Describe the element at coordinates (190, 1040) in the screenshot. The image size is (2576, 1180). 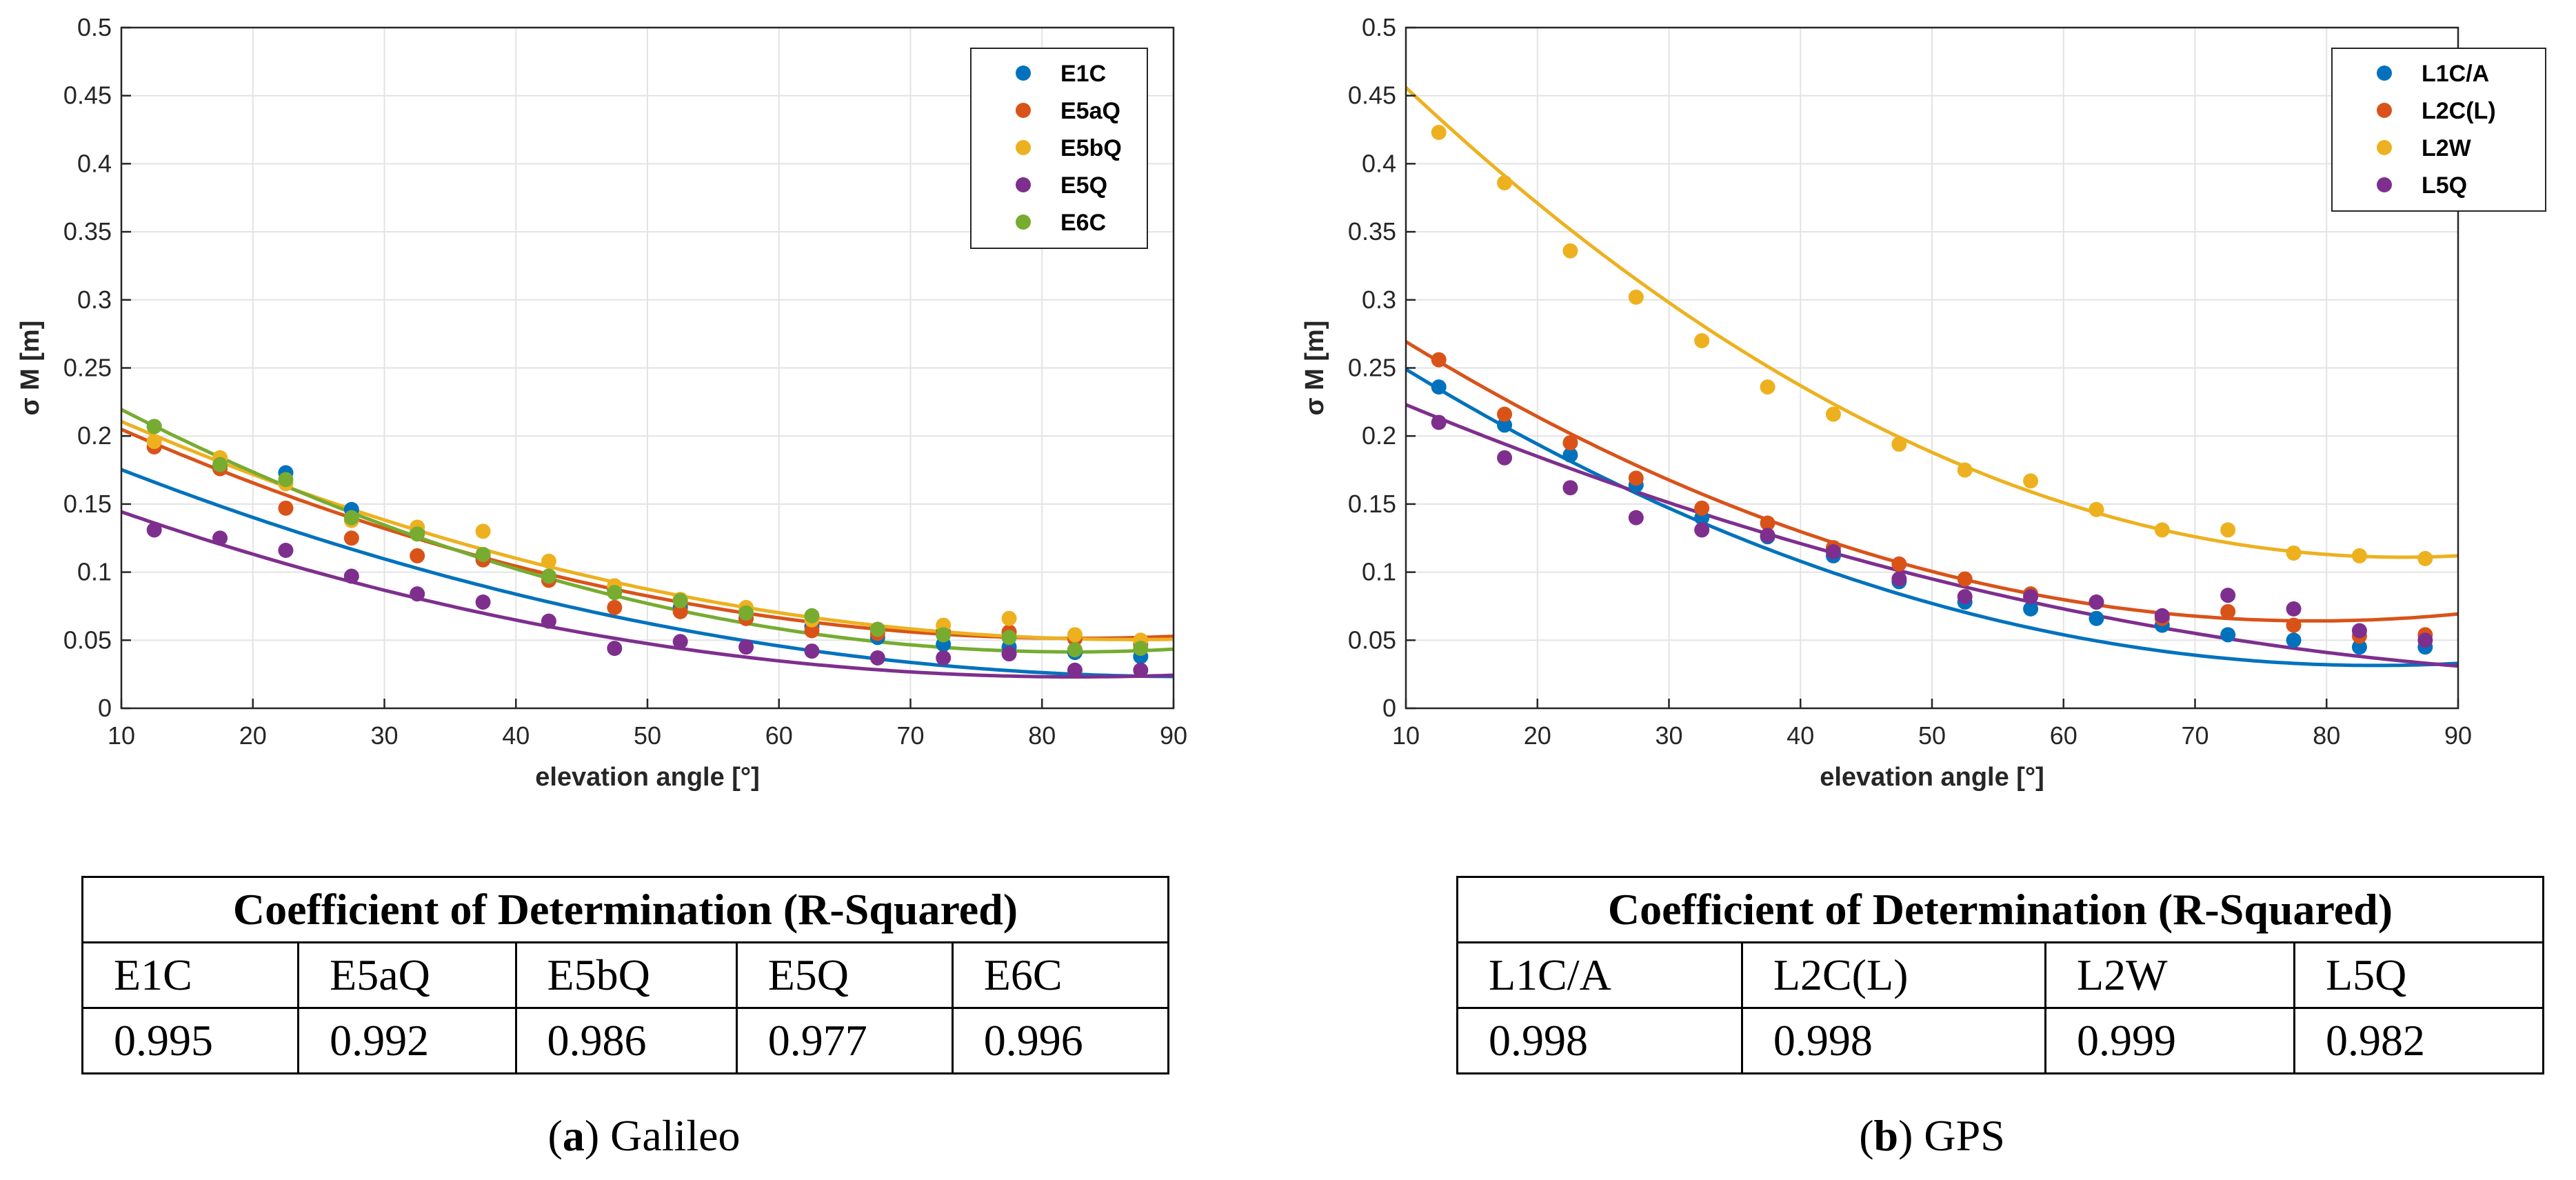
I see `rsq-value-e1c: 0.995` at that location.